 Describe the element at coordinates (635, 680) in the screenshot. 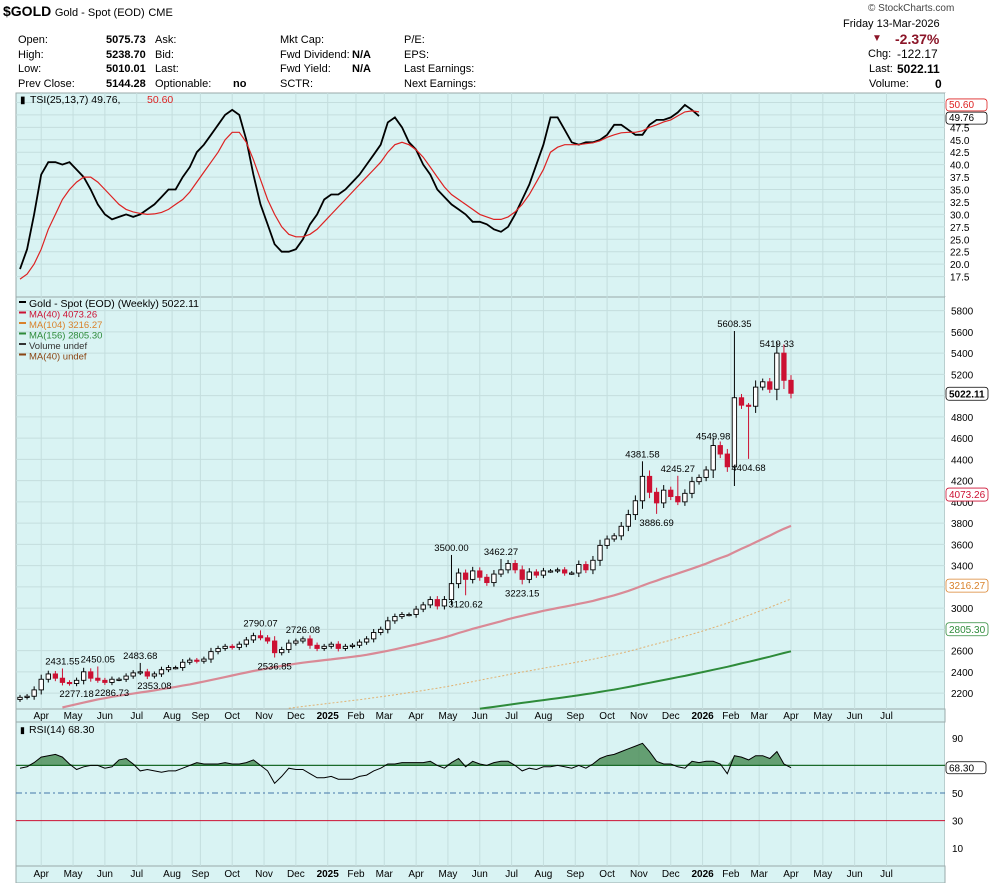

I see `ma156-line` at that location.